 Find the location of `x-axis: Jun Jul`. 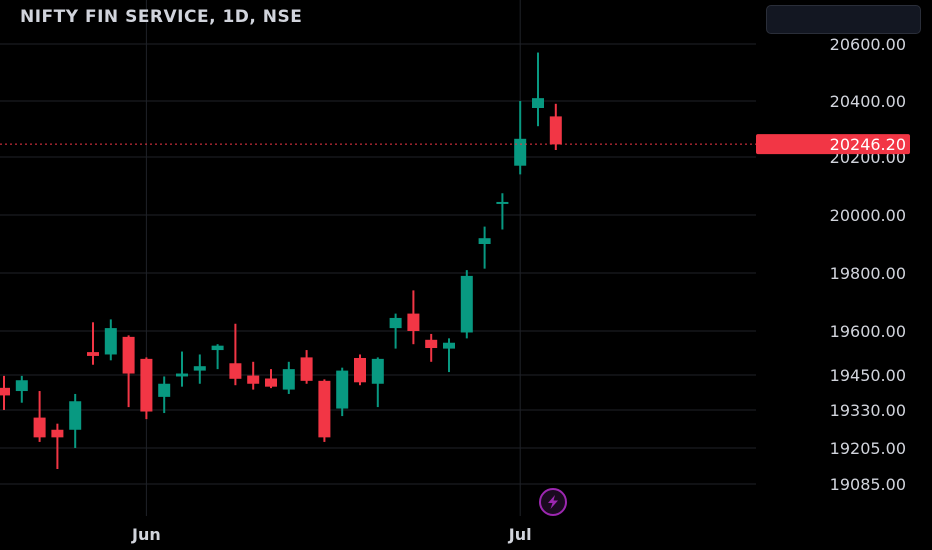

x-axis: Jun Jul is located at coordinates (331, 534).